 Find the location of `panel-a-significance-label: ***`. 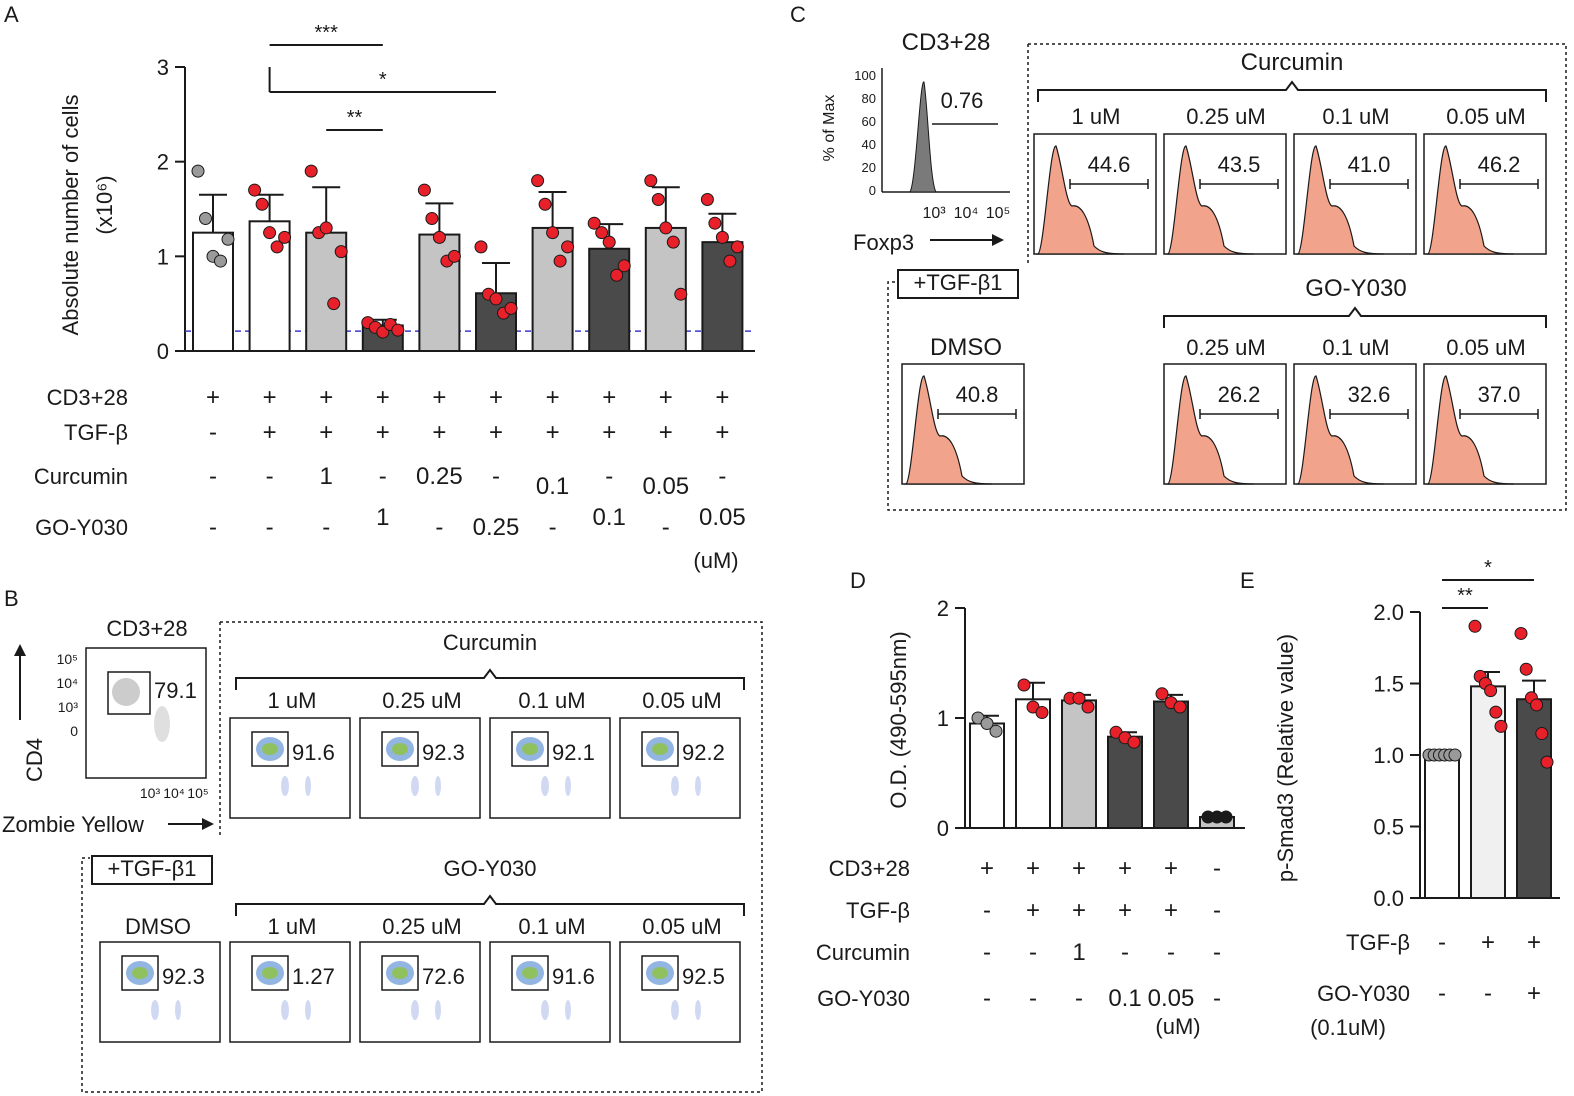

panel-a-significance-label: *** is located at coordinates (327, 33).